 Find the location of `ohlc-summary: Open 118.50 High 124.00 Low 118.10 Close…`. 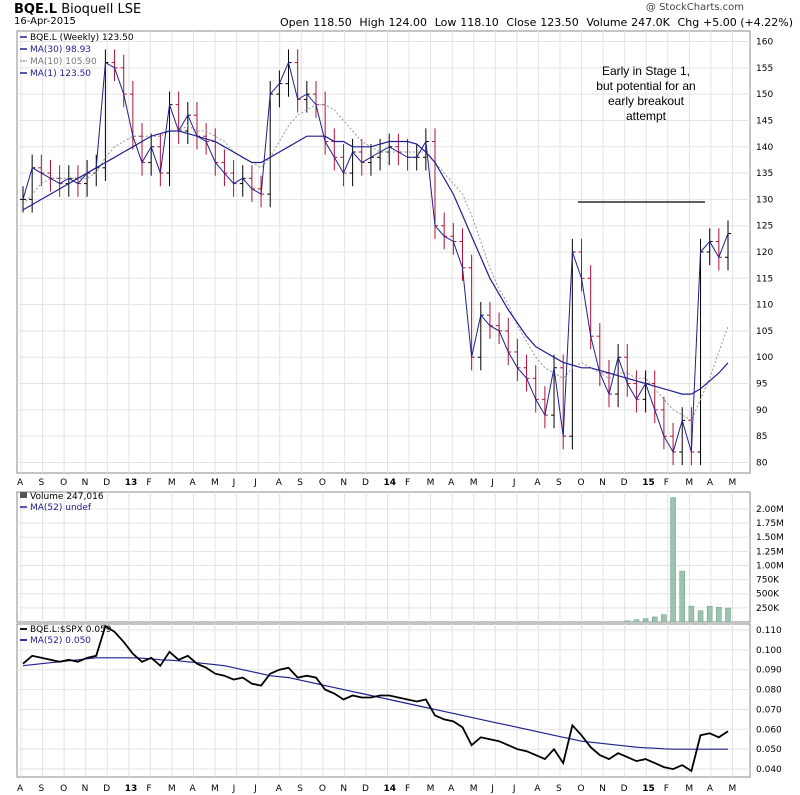

ohlc-summary: Open 118.50 High 124.00 Low 118.10 Close… is located at coordinates (536, 22).